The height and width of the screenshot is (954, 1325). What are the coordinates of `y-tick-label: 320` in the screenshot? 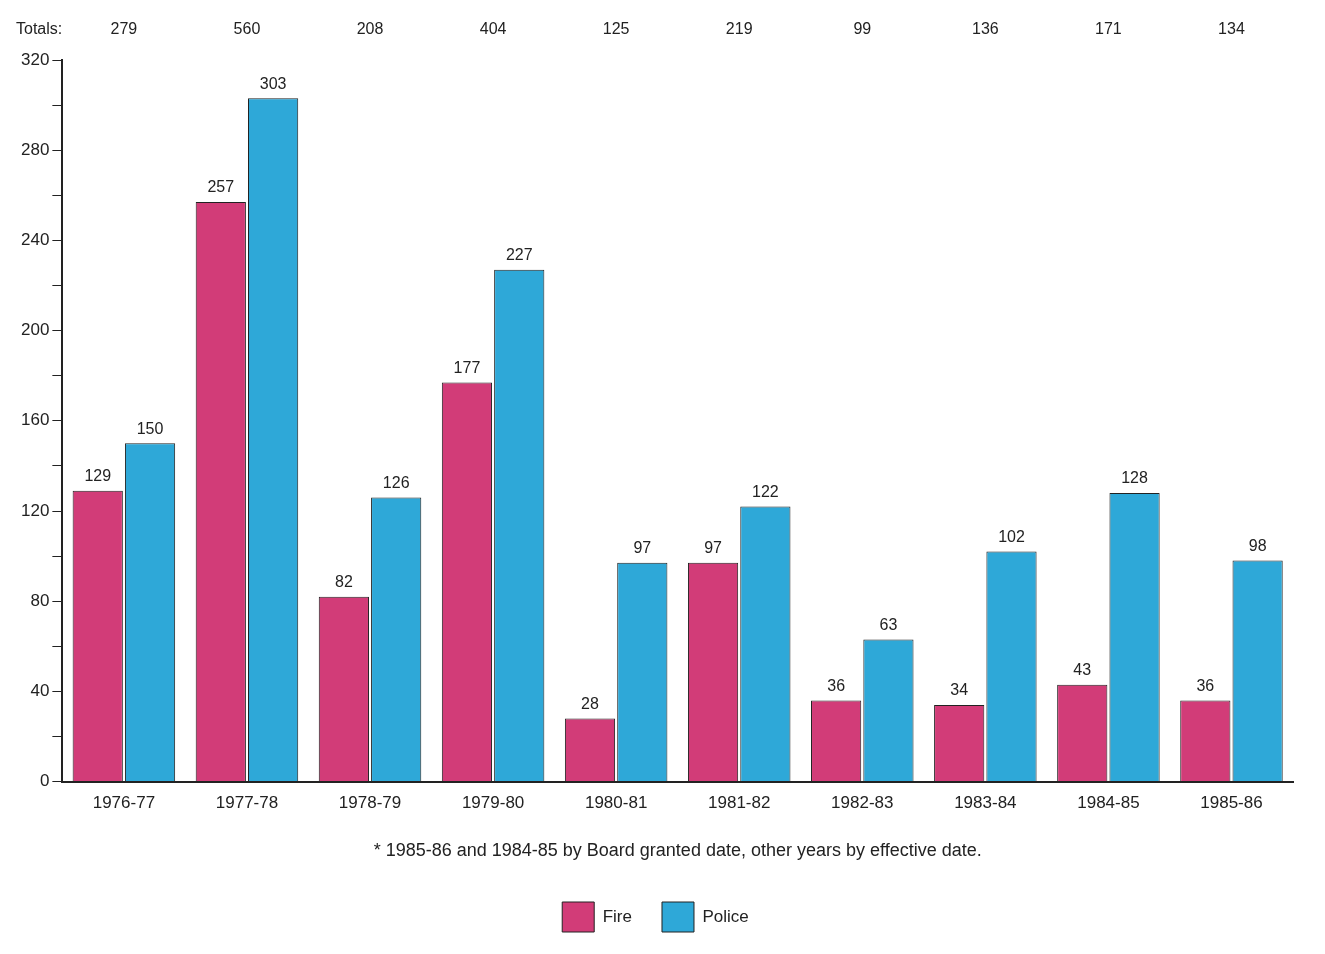 It's located at (35, 59).